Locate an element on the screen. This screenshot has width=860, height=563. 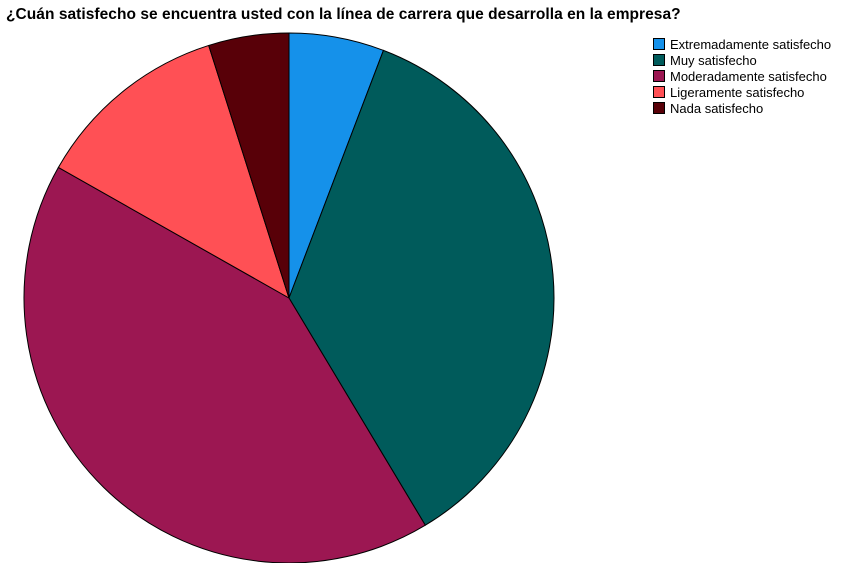
legend-item-nada-satisfecho: Nada satisfecho is located at coordinates (742, 108).